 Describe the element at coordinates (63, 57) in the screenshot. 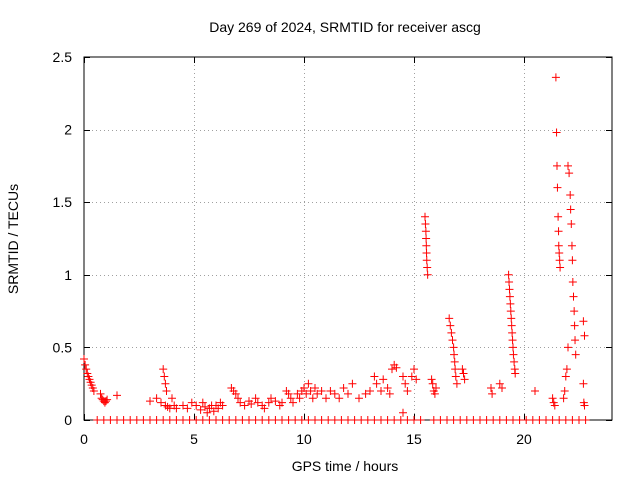

I see `y-tick-label: 2.5` at that location.